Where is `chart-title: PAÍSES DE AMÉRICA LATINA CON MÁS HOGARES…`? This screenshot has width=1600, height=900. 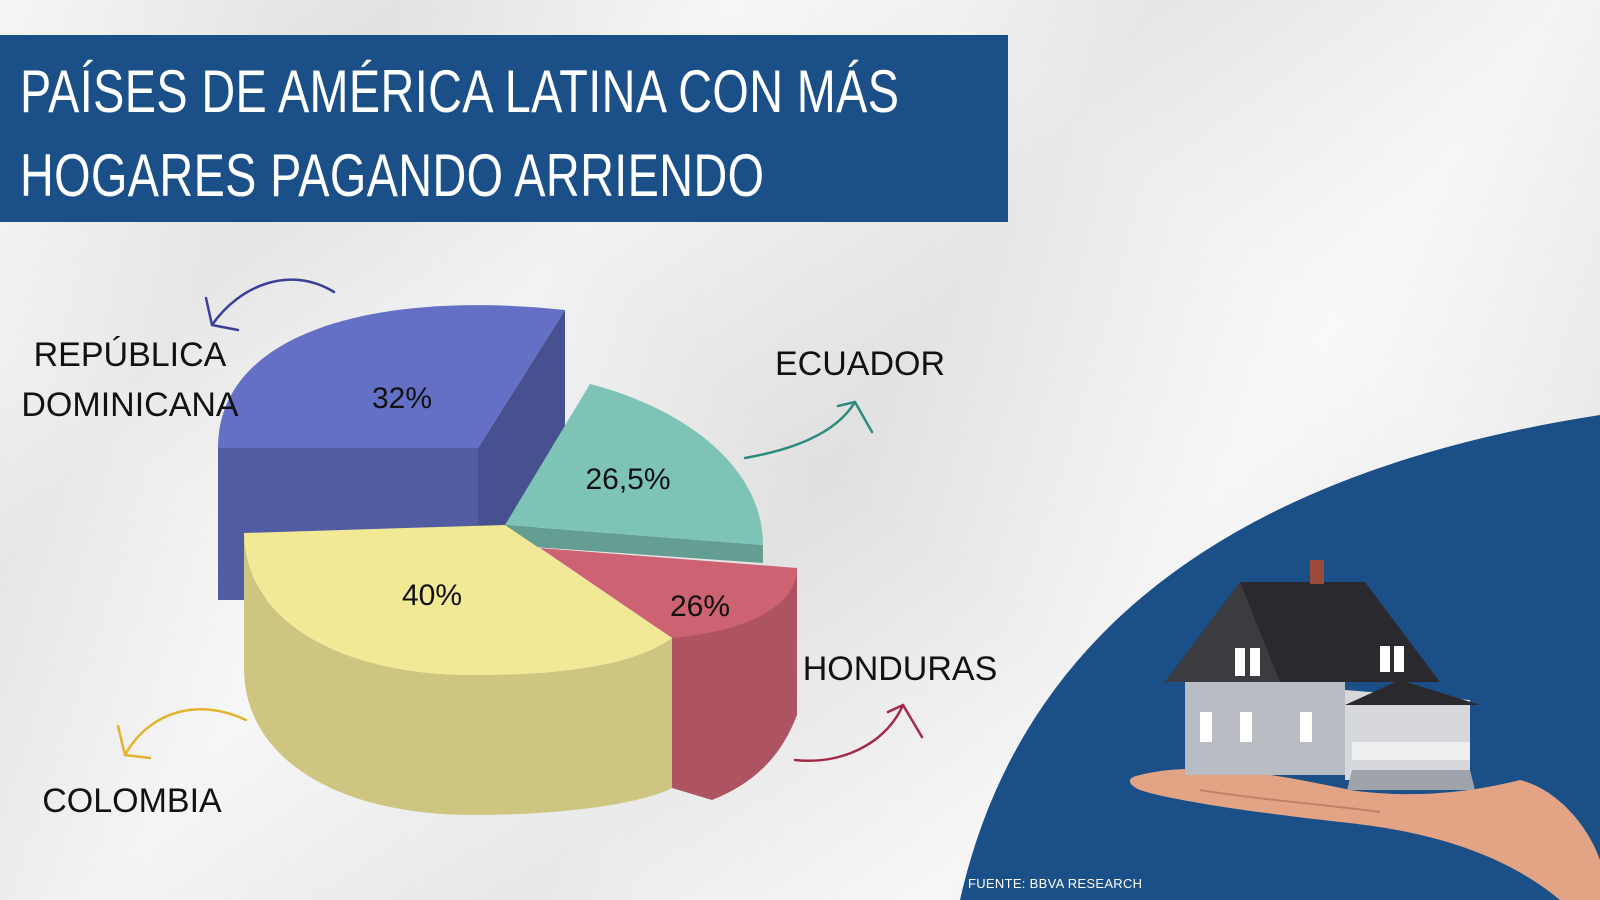
chart-title: PAÍSES DE AMÉRICA LATINA CON MÁS HOGARES… is located at coordinates (496, 134).